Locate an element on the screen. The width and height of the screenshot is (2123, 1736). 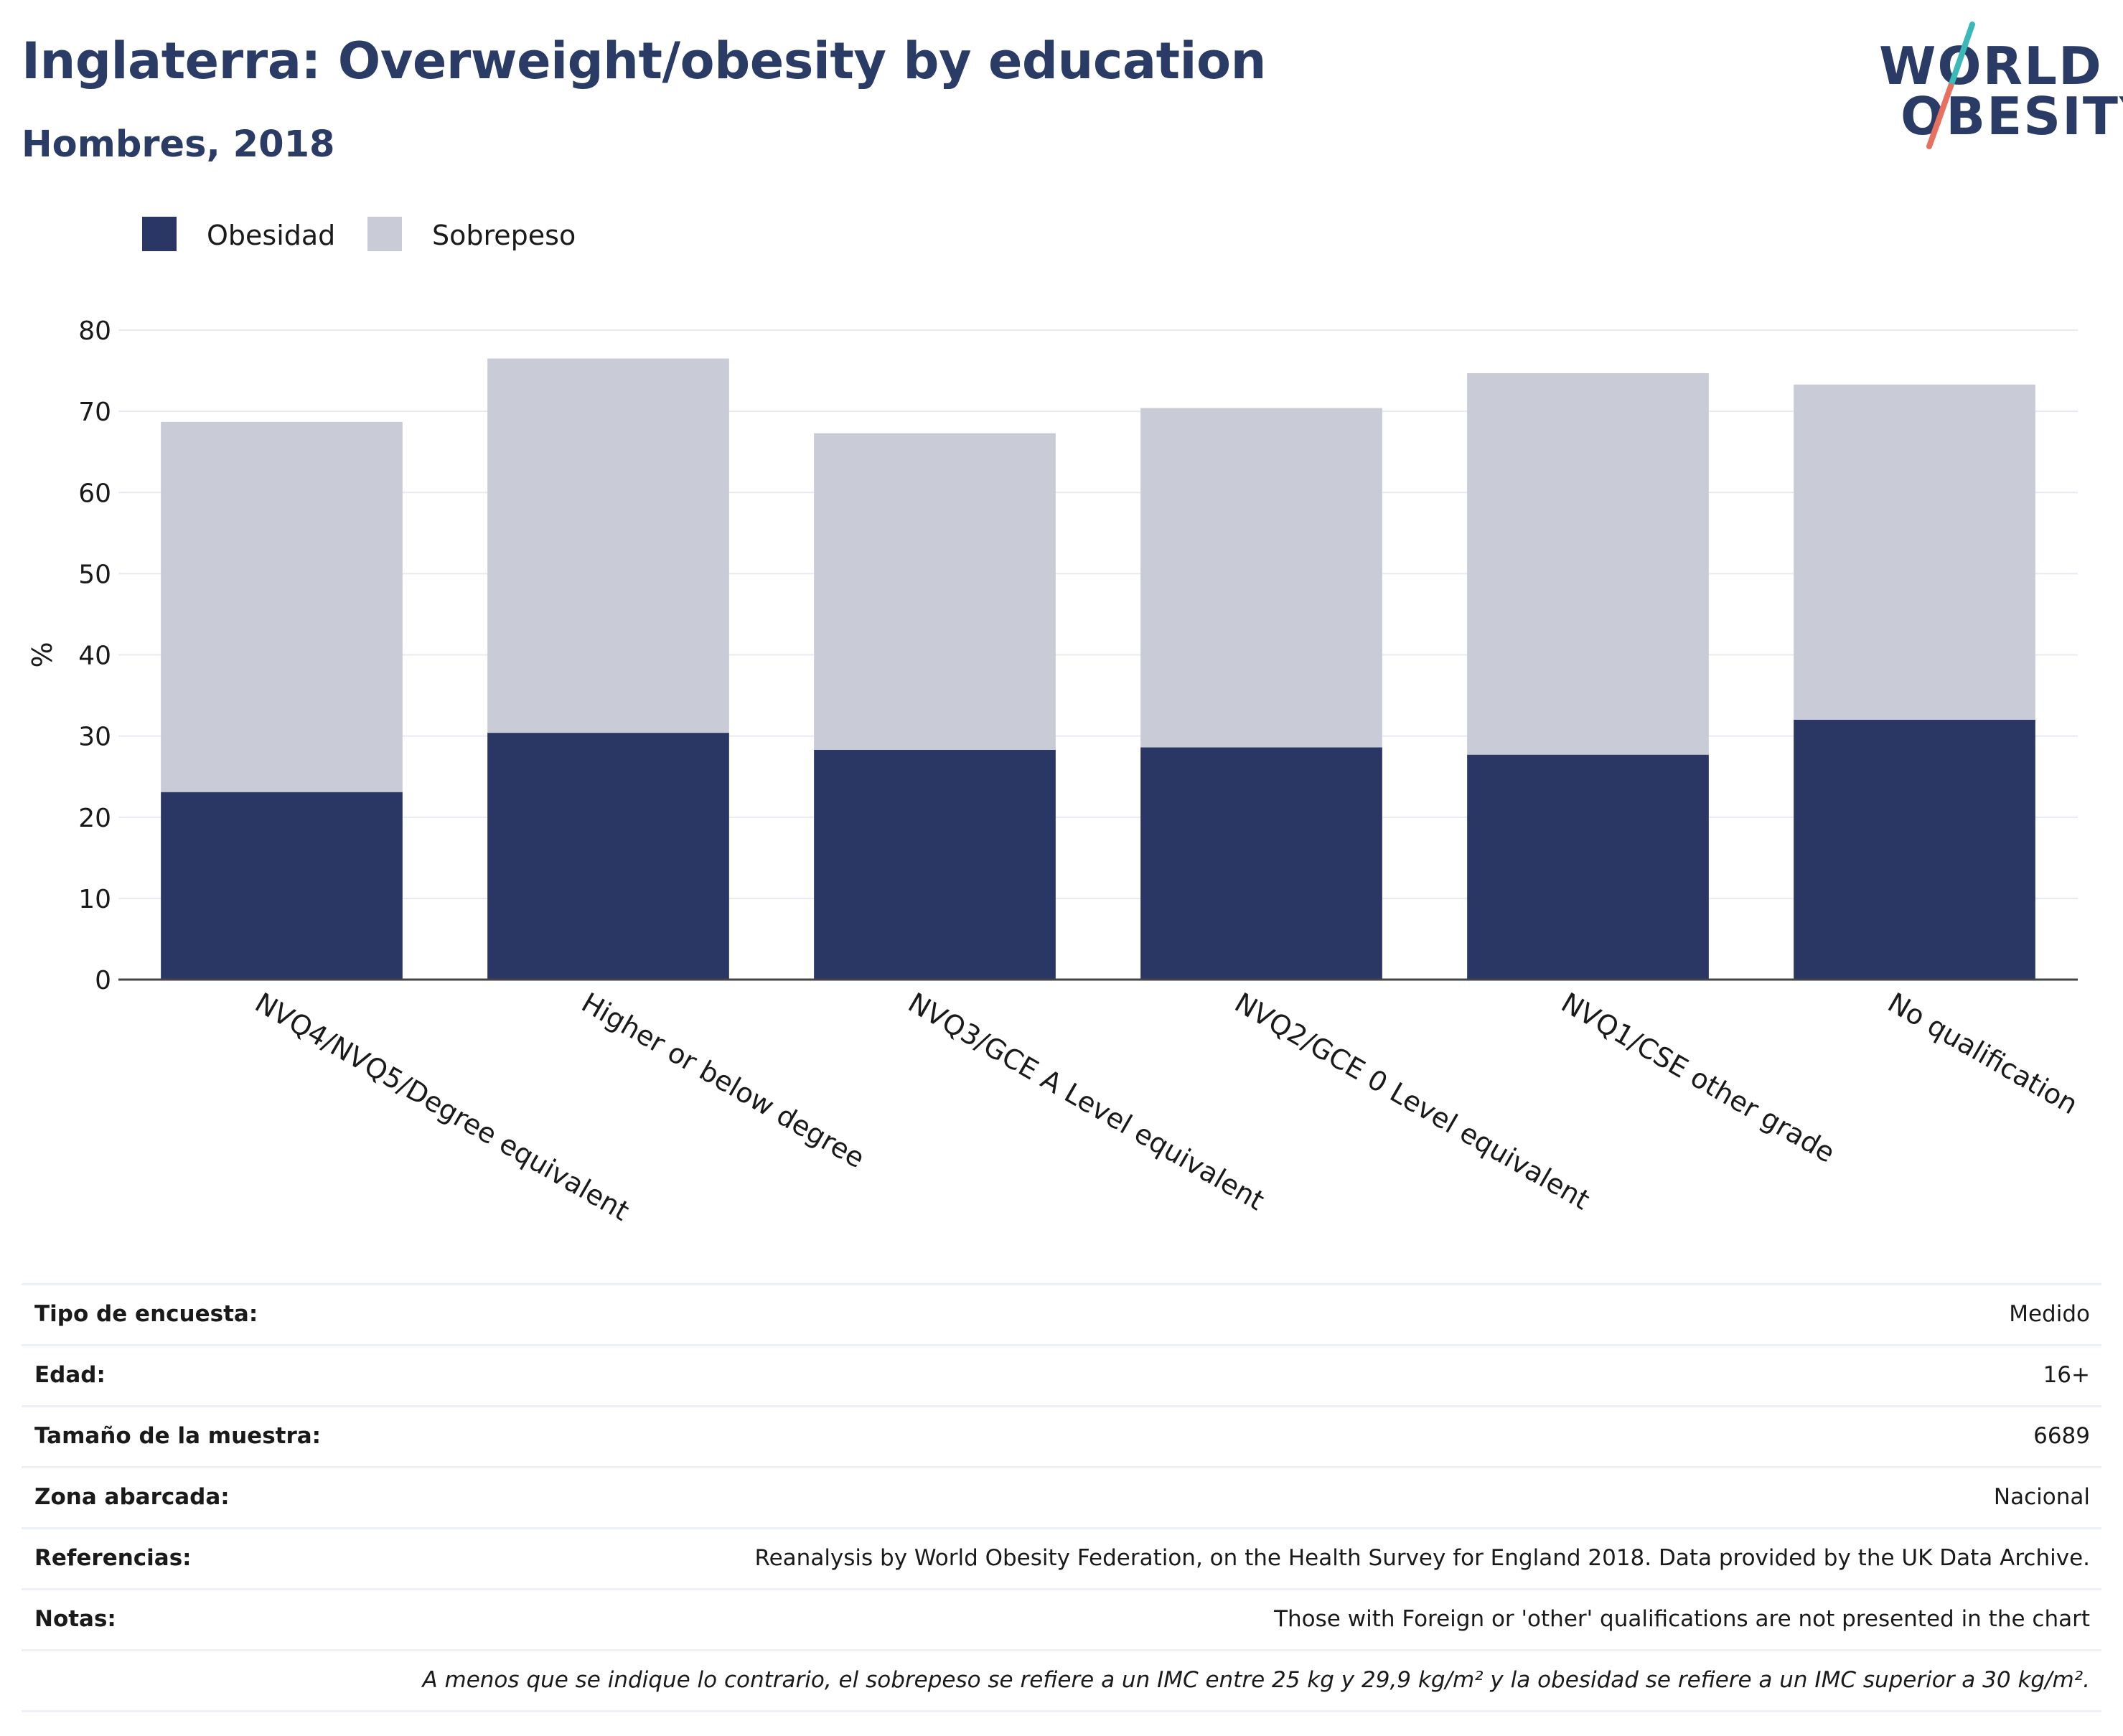
info-label: Tipo de encuesta: is located at coordinates (146, 1314).